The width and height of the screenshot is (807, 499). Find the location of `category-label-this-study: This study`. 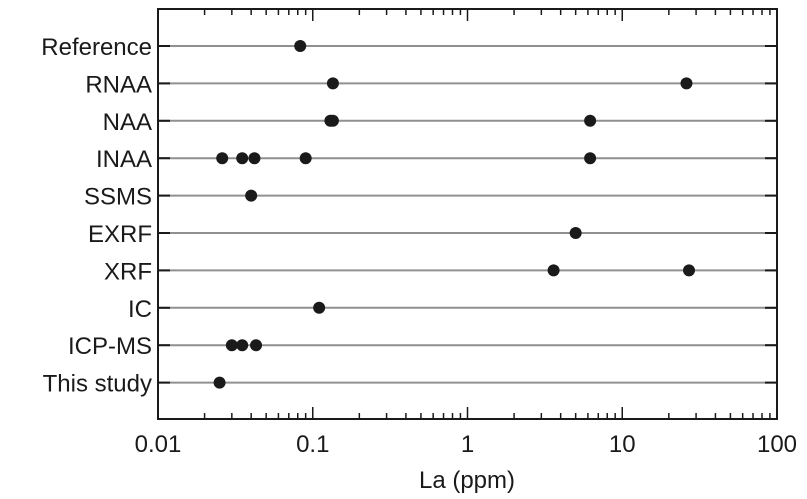

category-label-this-study: This study is located at coordinates (97, 384).